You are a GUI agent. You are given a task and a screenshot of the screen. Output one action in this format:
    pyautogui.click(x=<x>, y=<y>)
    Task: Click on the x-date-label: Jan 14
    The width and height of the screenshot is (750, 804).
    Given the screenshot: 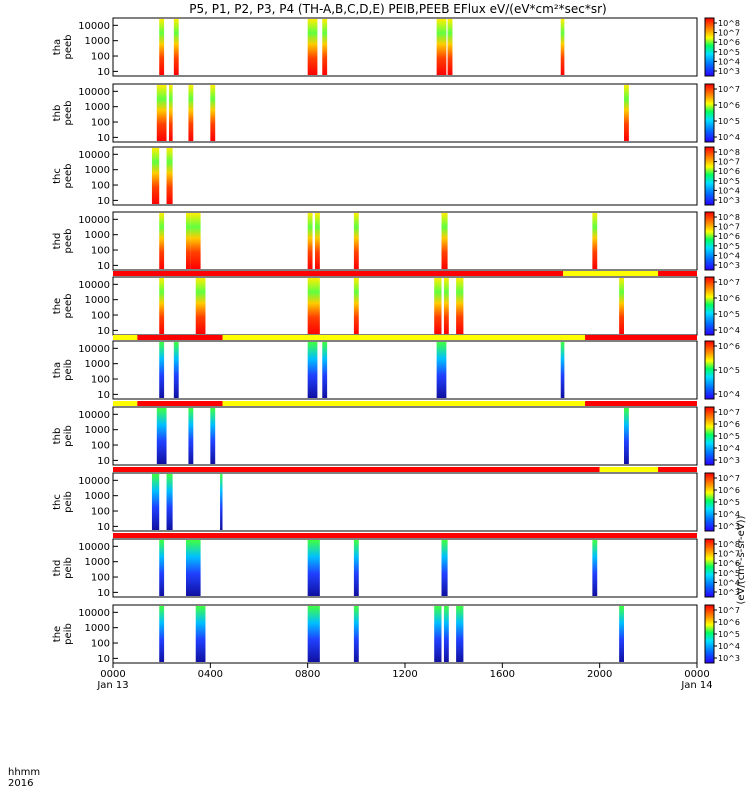 What is the action you would take?
    pyautogui.click(x=696, y=685)
    